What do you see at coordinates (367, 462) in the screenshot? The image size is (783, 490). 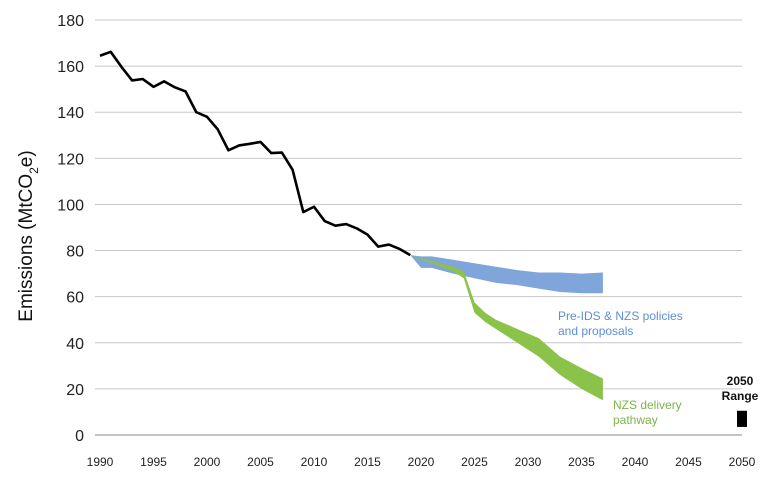 I see `x-tick-label: 2015` at bounding box center [367, 462].